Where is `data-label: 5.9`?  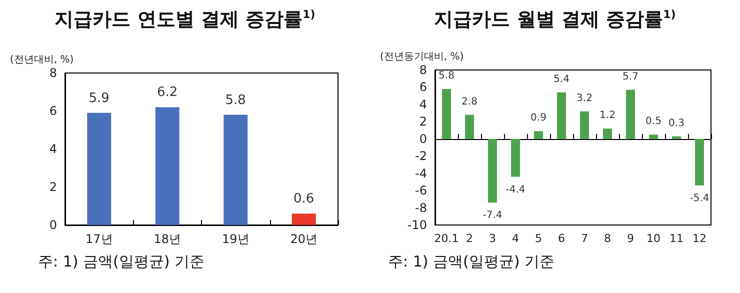
data-label: 5.9 is located at coordinates (99, 98).